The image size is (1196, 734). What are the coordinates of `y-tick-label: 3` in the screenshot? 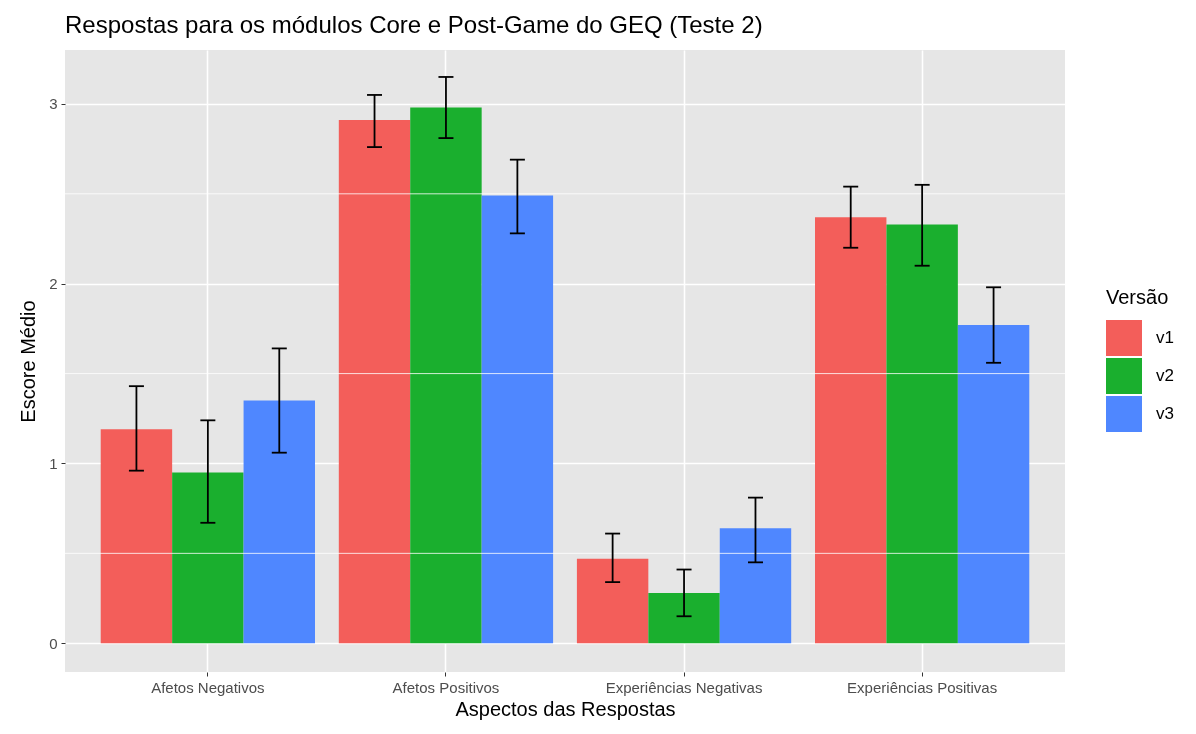 It's located at (53, 104).